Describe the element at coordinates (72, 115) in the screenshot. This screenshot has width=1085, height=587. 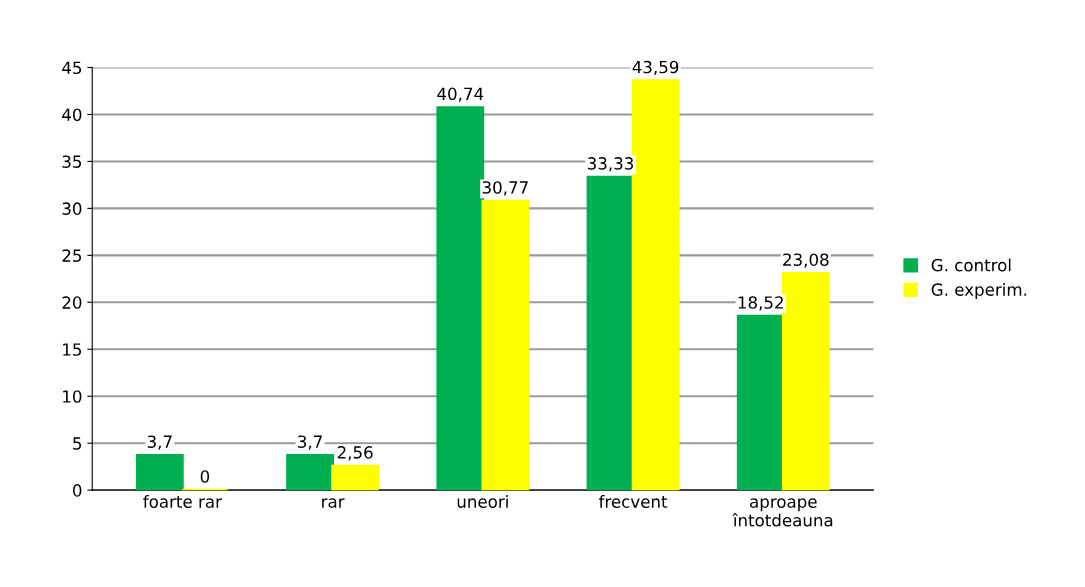
I see `y-tick-label: 40` at that location.